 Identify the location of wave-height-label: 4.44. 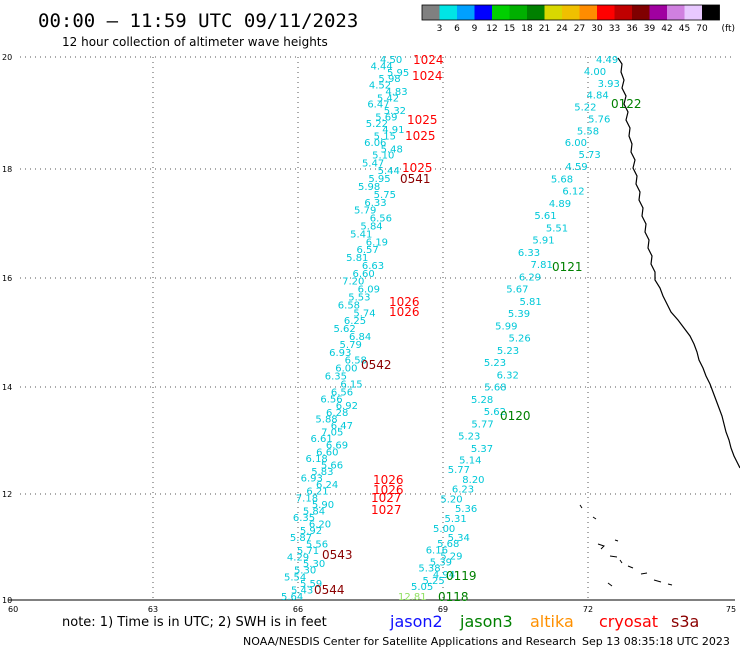
(381, 66).